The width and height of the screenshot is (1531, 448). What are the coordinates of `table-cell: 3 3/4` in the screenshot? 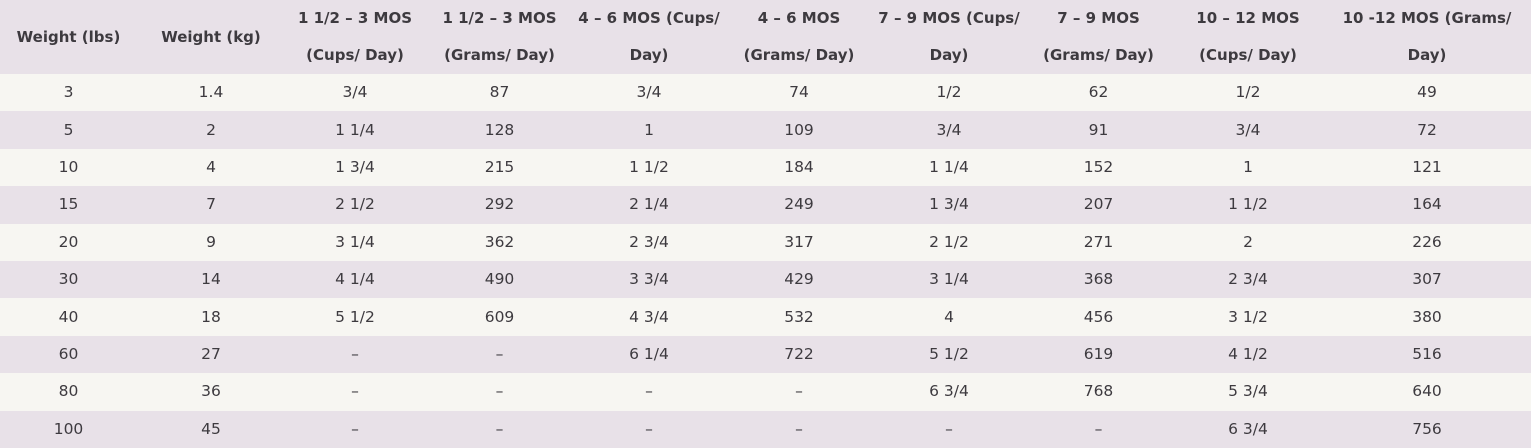 It's located at (649, 279).